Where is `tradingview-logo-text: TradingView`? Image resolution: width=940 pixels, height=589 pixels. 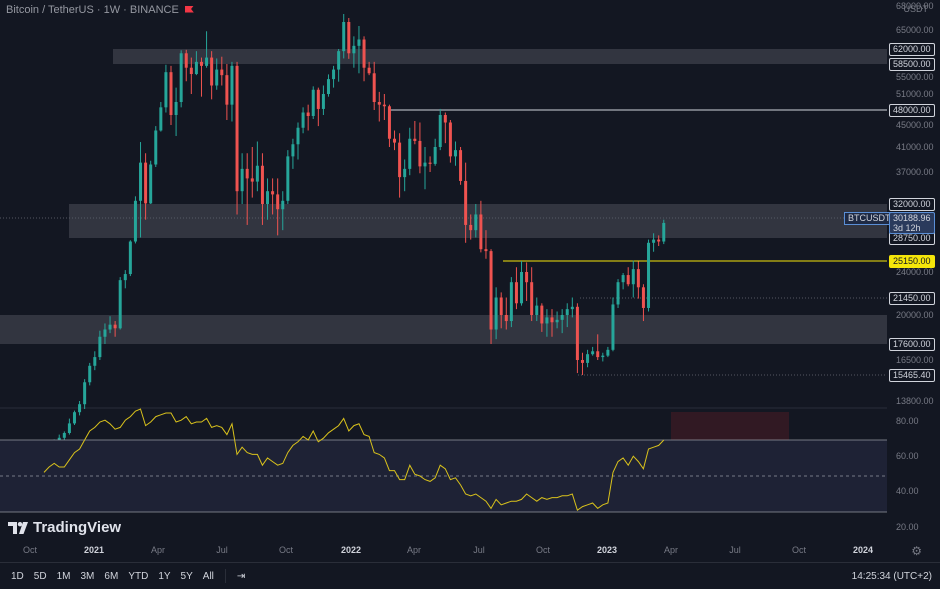 tradingview-logo-text: TradingView is located at coordinates (77, 527).